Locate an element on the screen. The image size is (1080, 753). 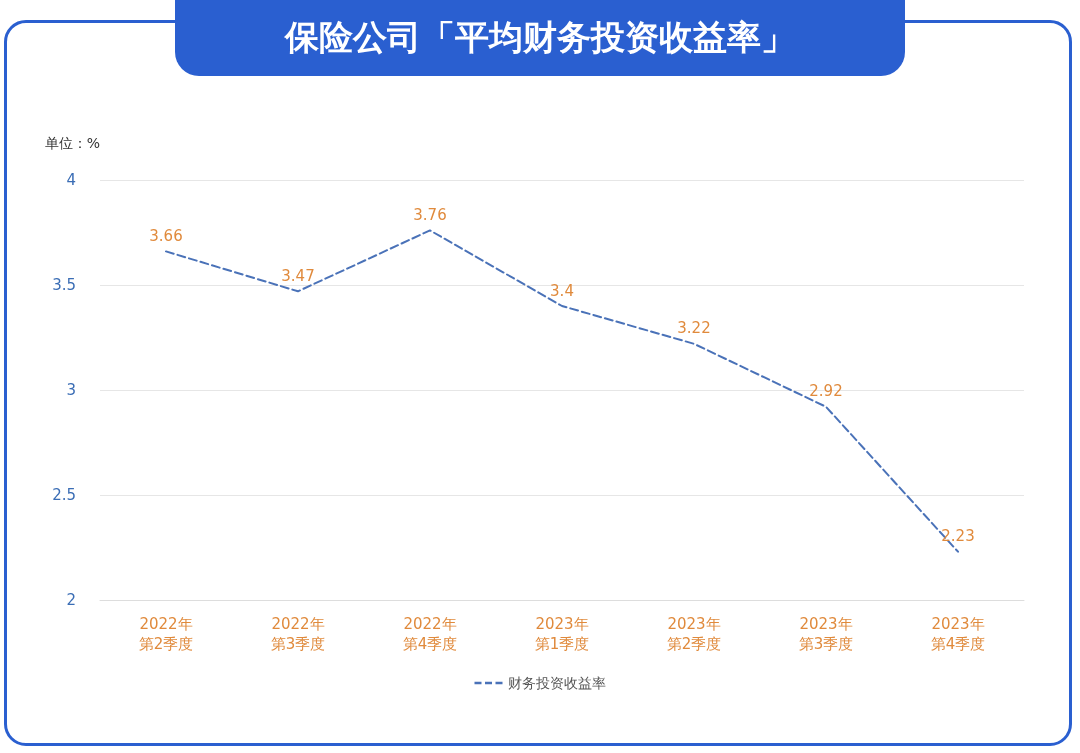
x-tick-label: 2022年第3季度 is located at coordinates (298, 634).